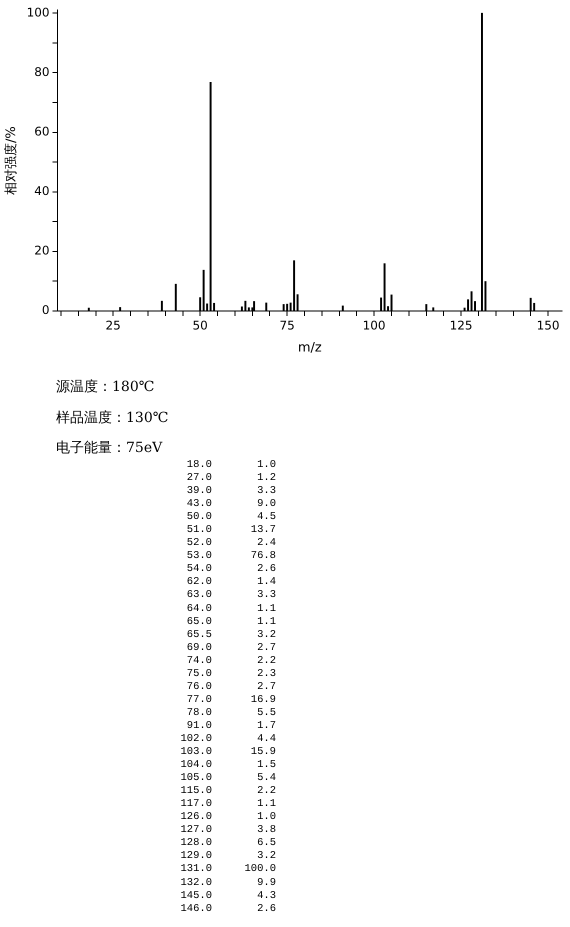  What do you see at coordinates (195, 817) in the screenshot?
I see `text: 126.0` at bounding box center [195, 817].